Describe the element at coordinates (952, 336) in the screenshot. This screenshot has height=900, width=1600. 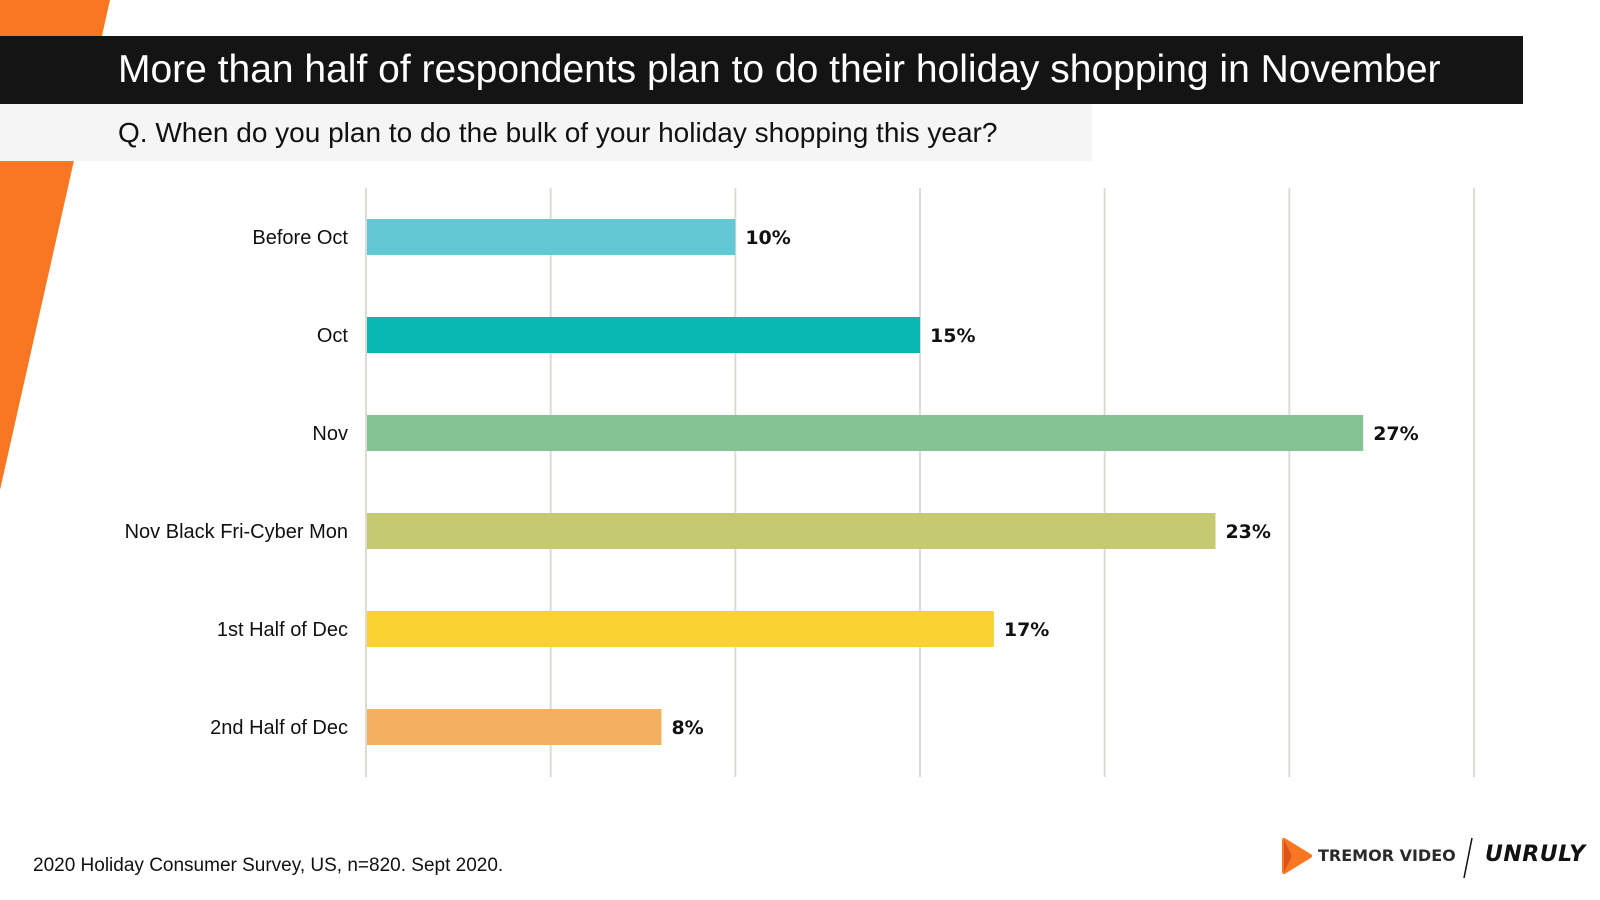
I see `value-label: 15%` at that location.